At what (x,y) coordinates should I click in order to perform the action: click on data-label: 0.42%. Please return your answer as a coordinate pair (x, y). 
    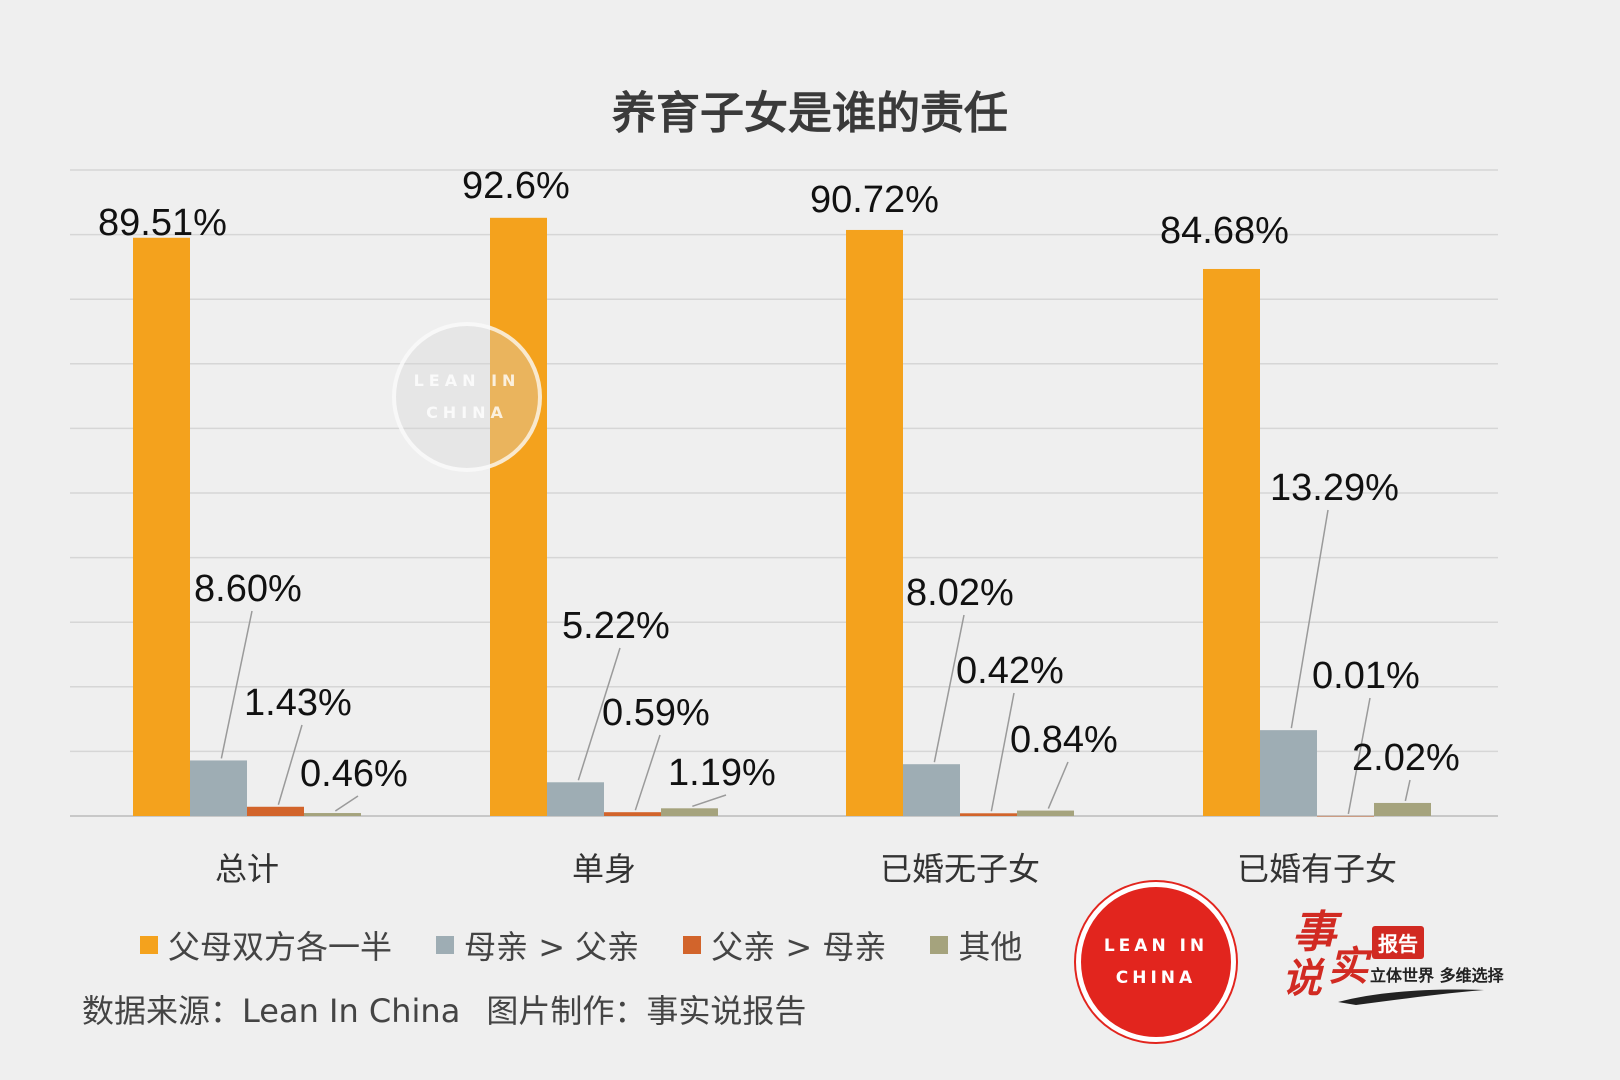
    Looking at the image, I should click on (1010, 671).